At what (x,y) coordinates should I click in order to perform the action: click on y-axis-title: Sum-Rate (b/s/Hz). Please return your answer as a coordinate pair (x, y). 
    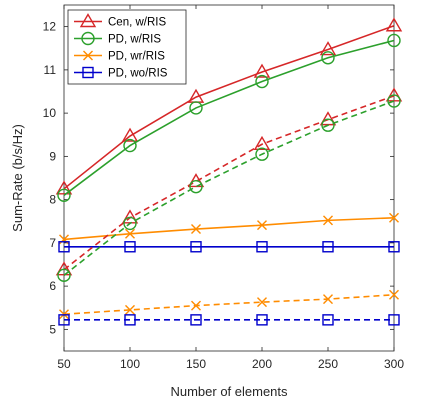
    Looking at the image, I should click on (17, 178).